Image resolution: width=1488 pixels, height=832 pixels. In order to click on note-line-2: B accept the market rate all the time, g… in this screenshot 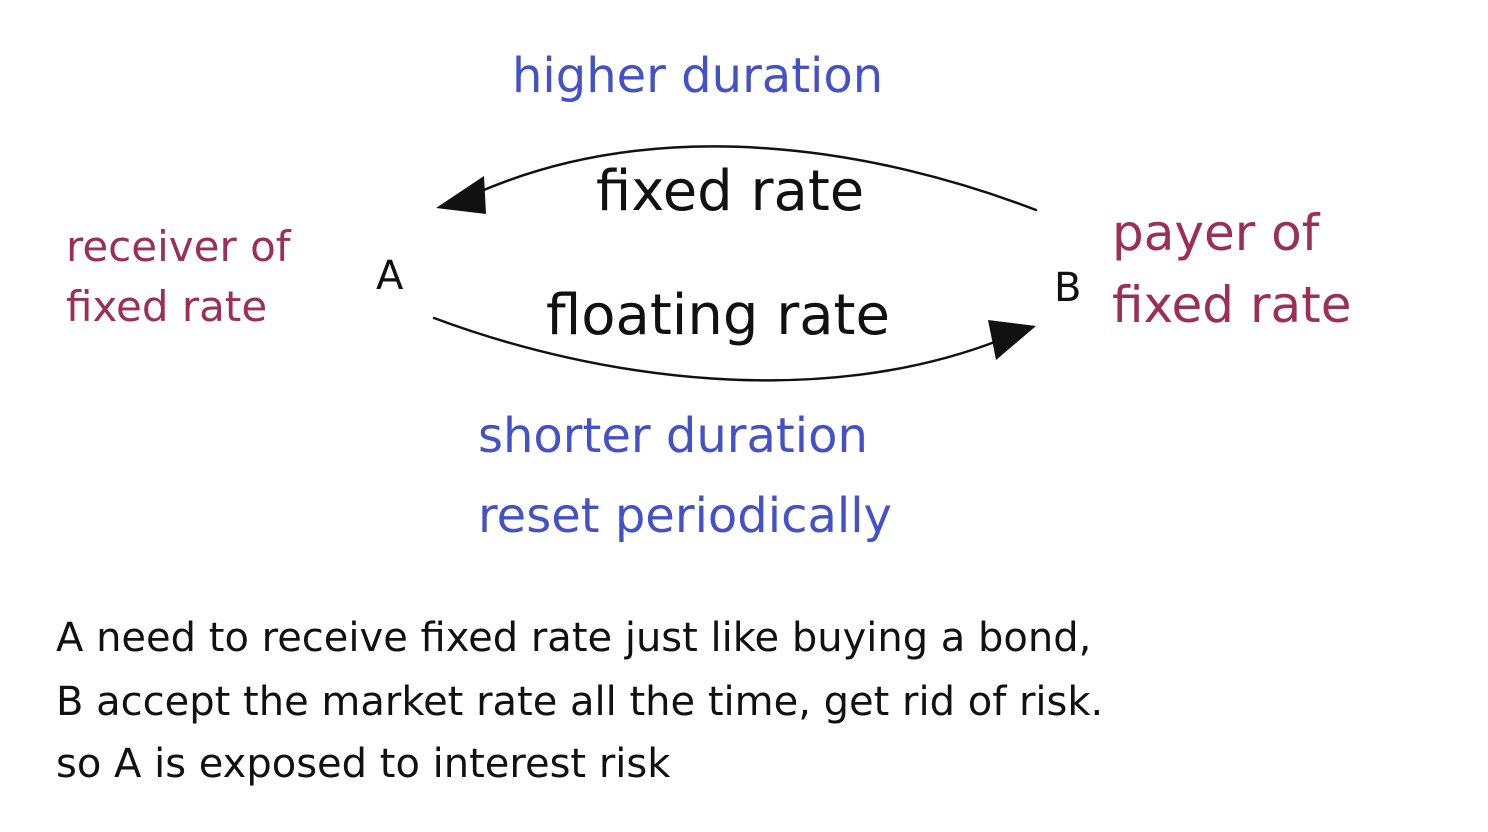, I will do `click(580, 702)`.